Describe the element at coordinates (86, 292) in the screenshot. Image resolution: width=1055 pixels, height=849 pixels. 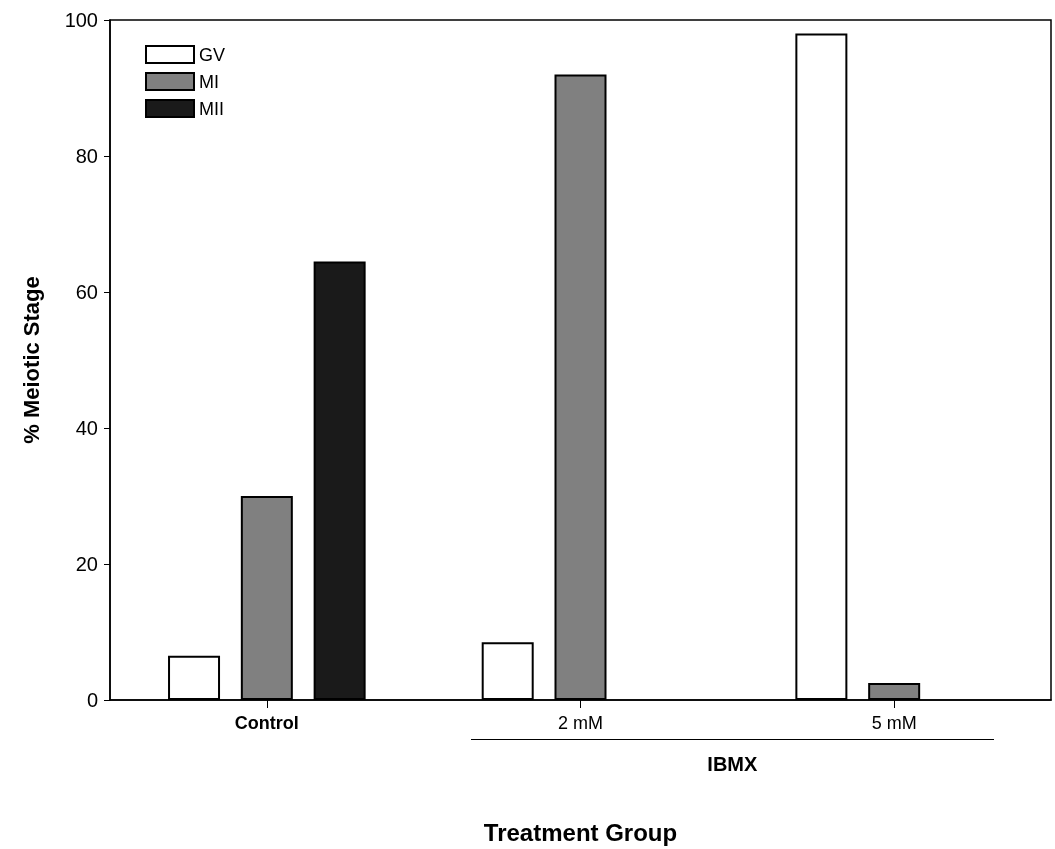
I see `y-tick-label: 60` at that location.